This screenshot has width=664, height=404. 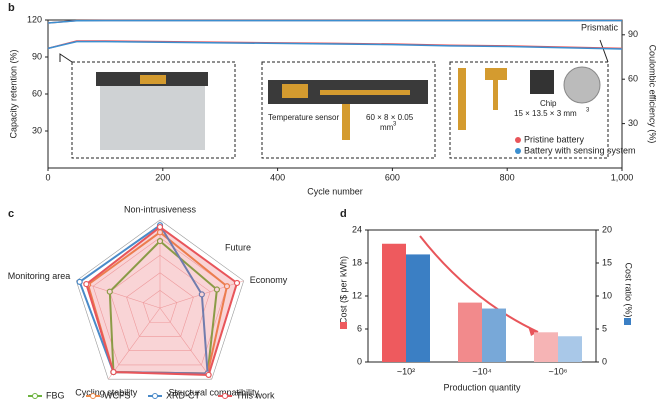 What do you see at coordinates (255, 395) in the screenshot?
I see `legend-label: This work` at bounding box center [255, 395].